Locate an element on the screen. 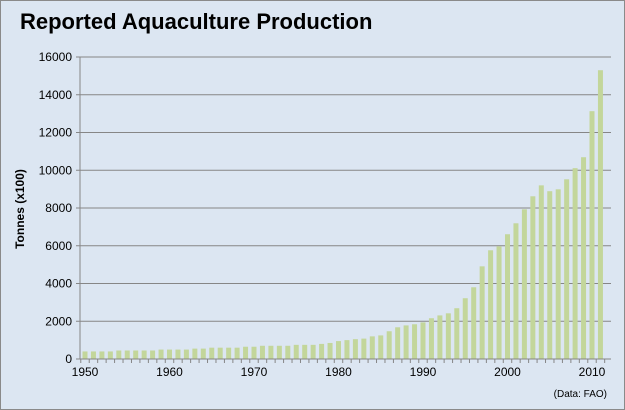 This screenshot has height=410, width=625. x-tick-label: 2010 is located at coordinates (592, 372).